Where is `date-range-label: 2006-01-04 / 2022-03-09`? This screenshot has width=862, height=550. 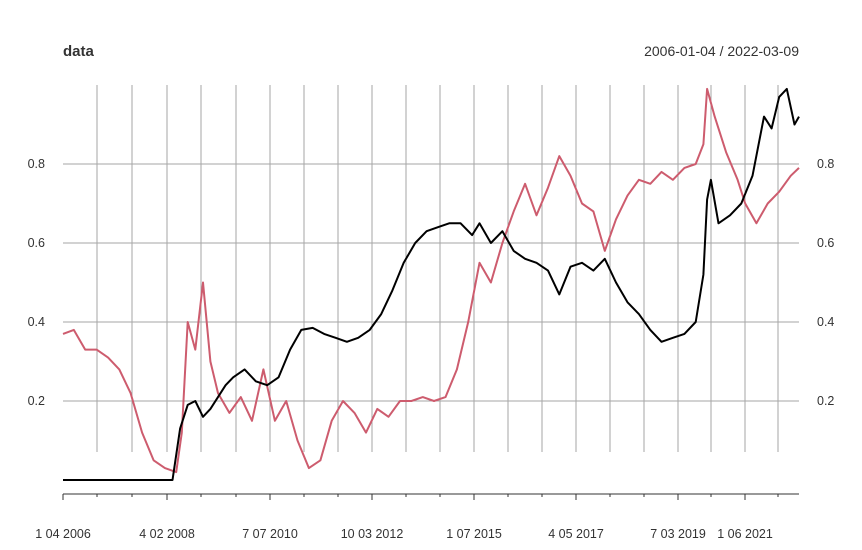 date-range-label: 2006-01-04 / 2022-03-09 is located at coordinates (721, 51).